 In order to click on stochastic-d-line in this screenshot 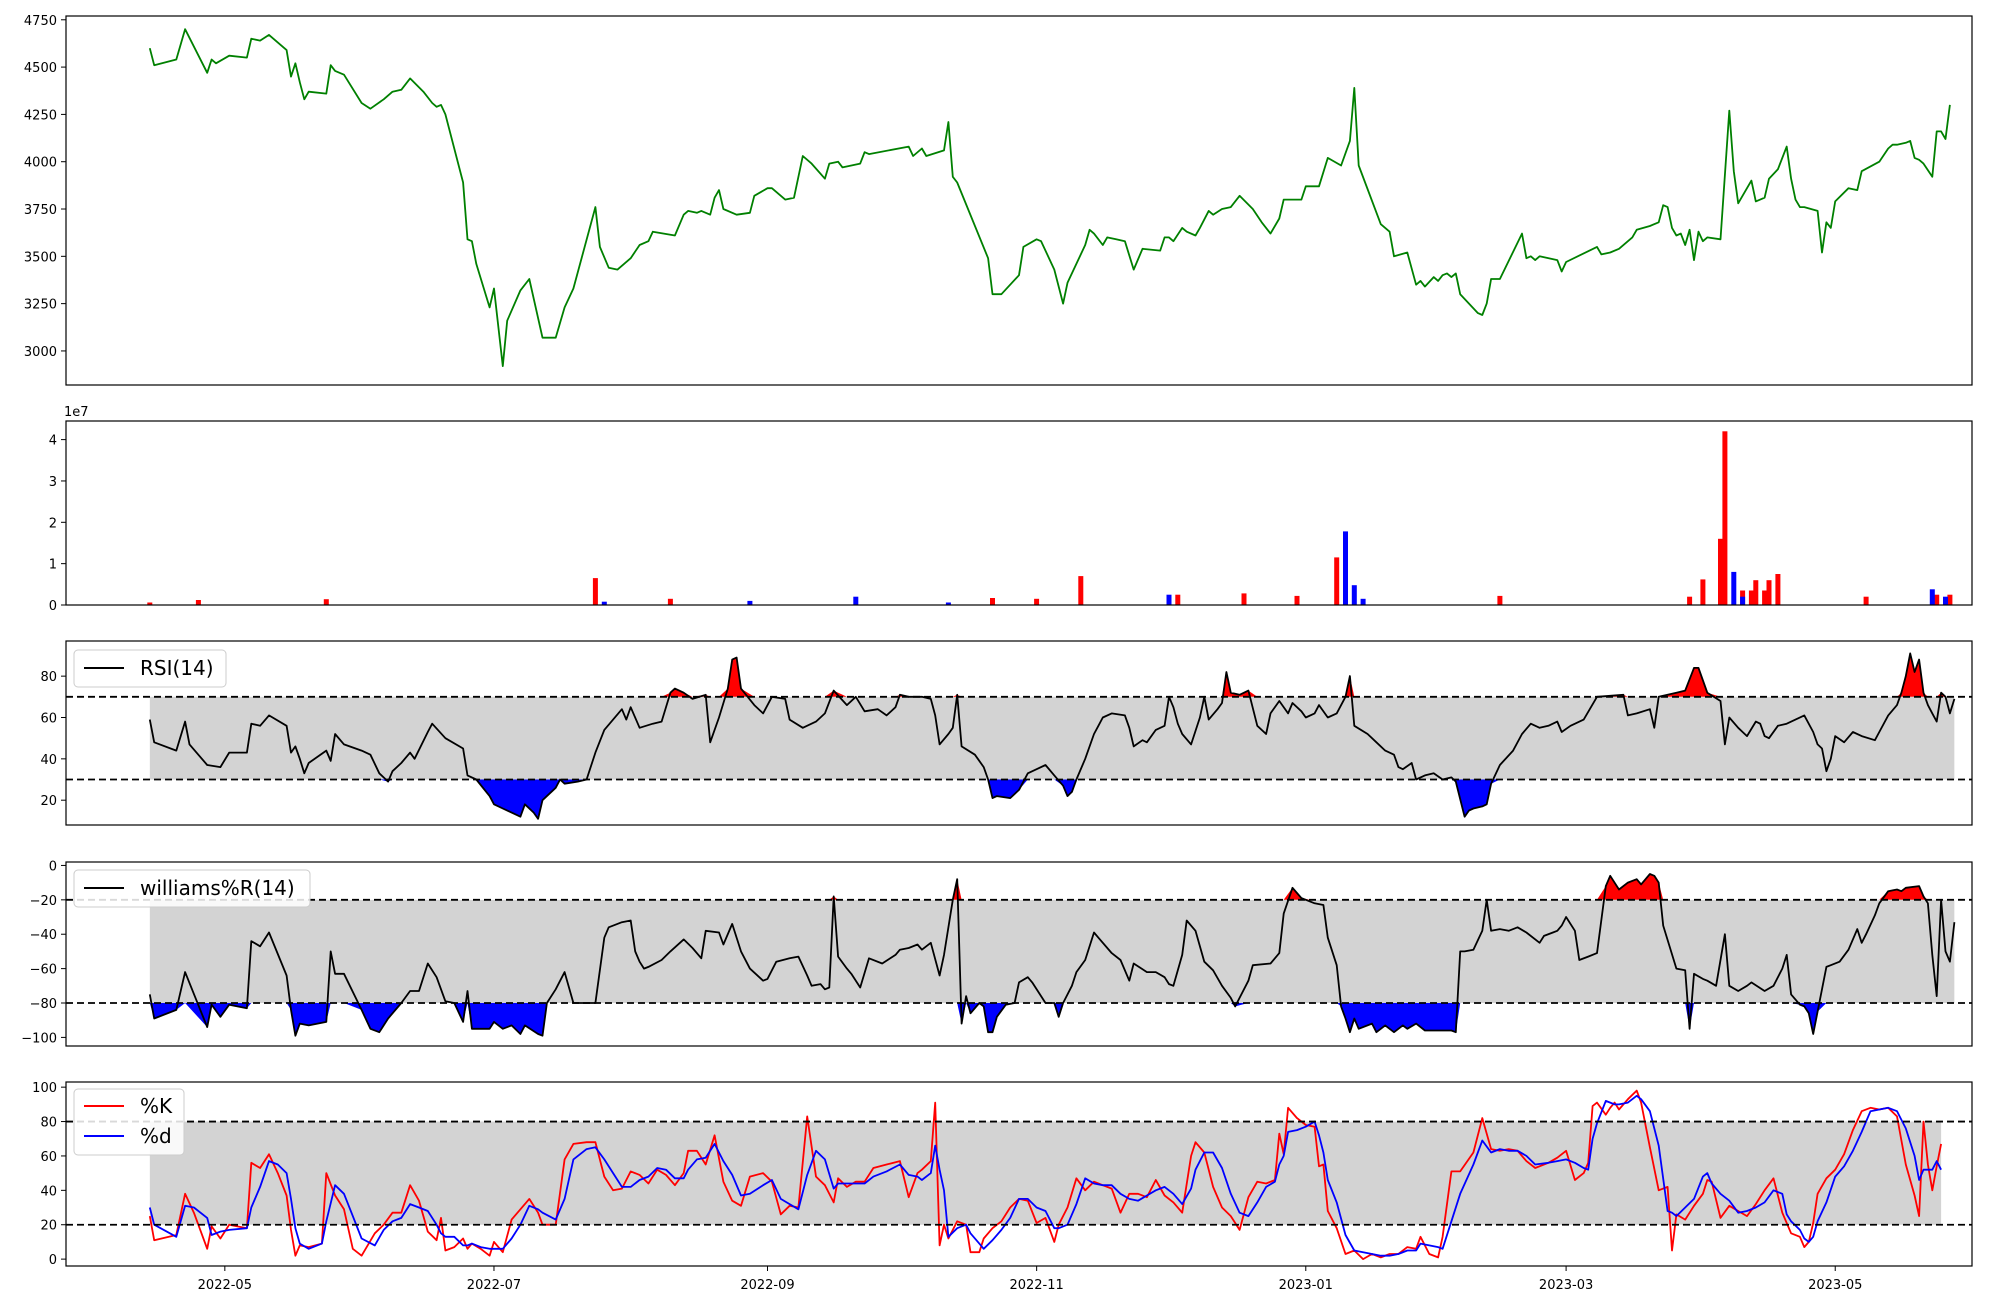, I will do `click(1045, 1175)`.